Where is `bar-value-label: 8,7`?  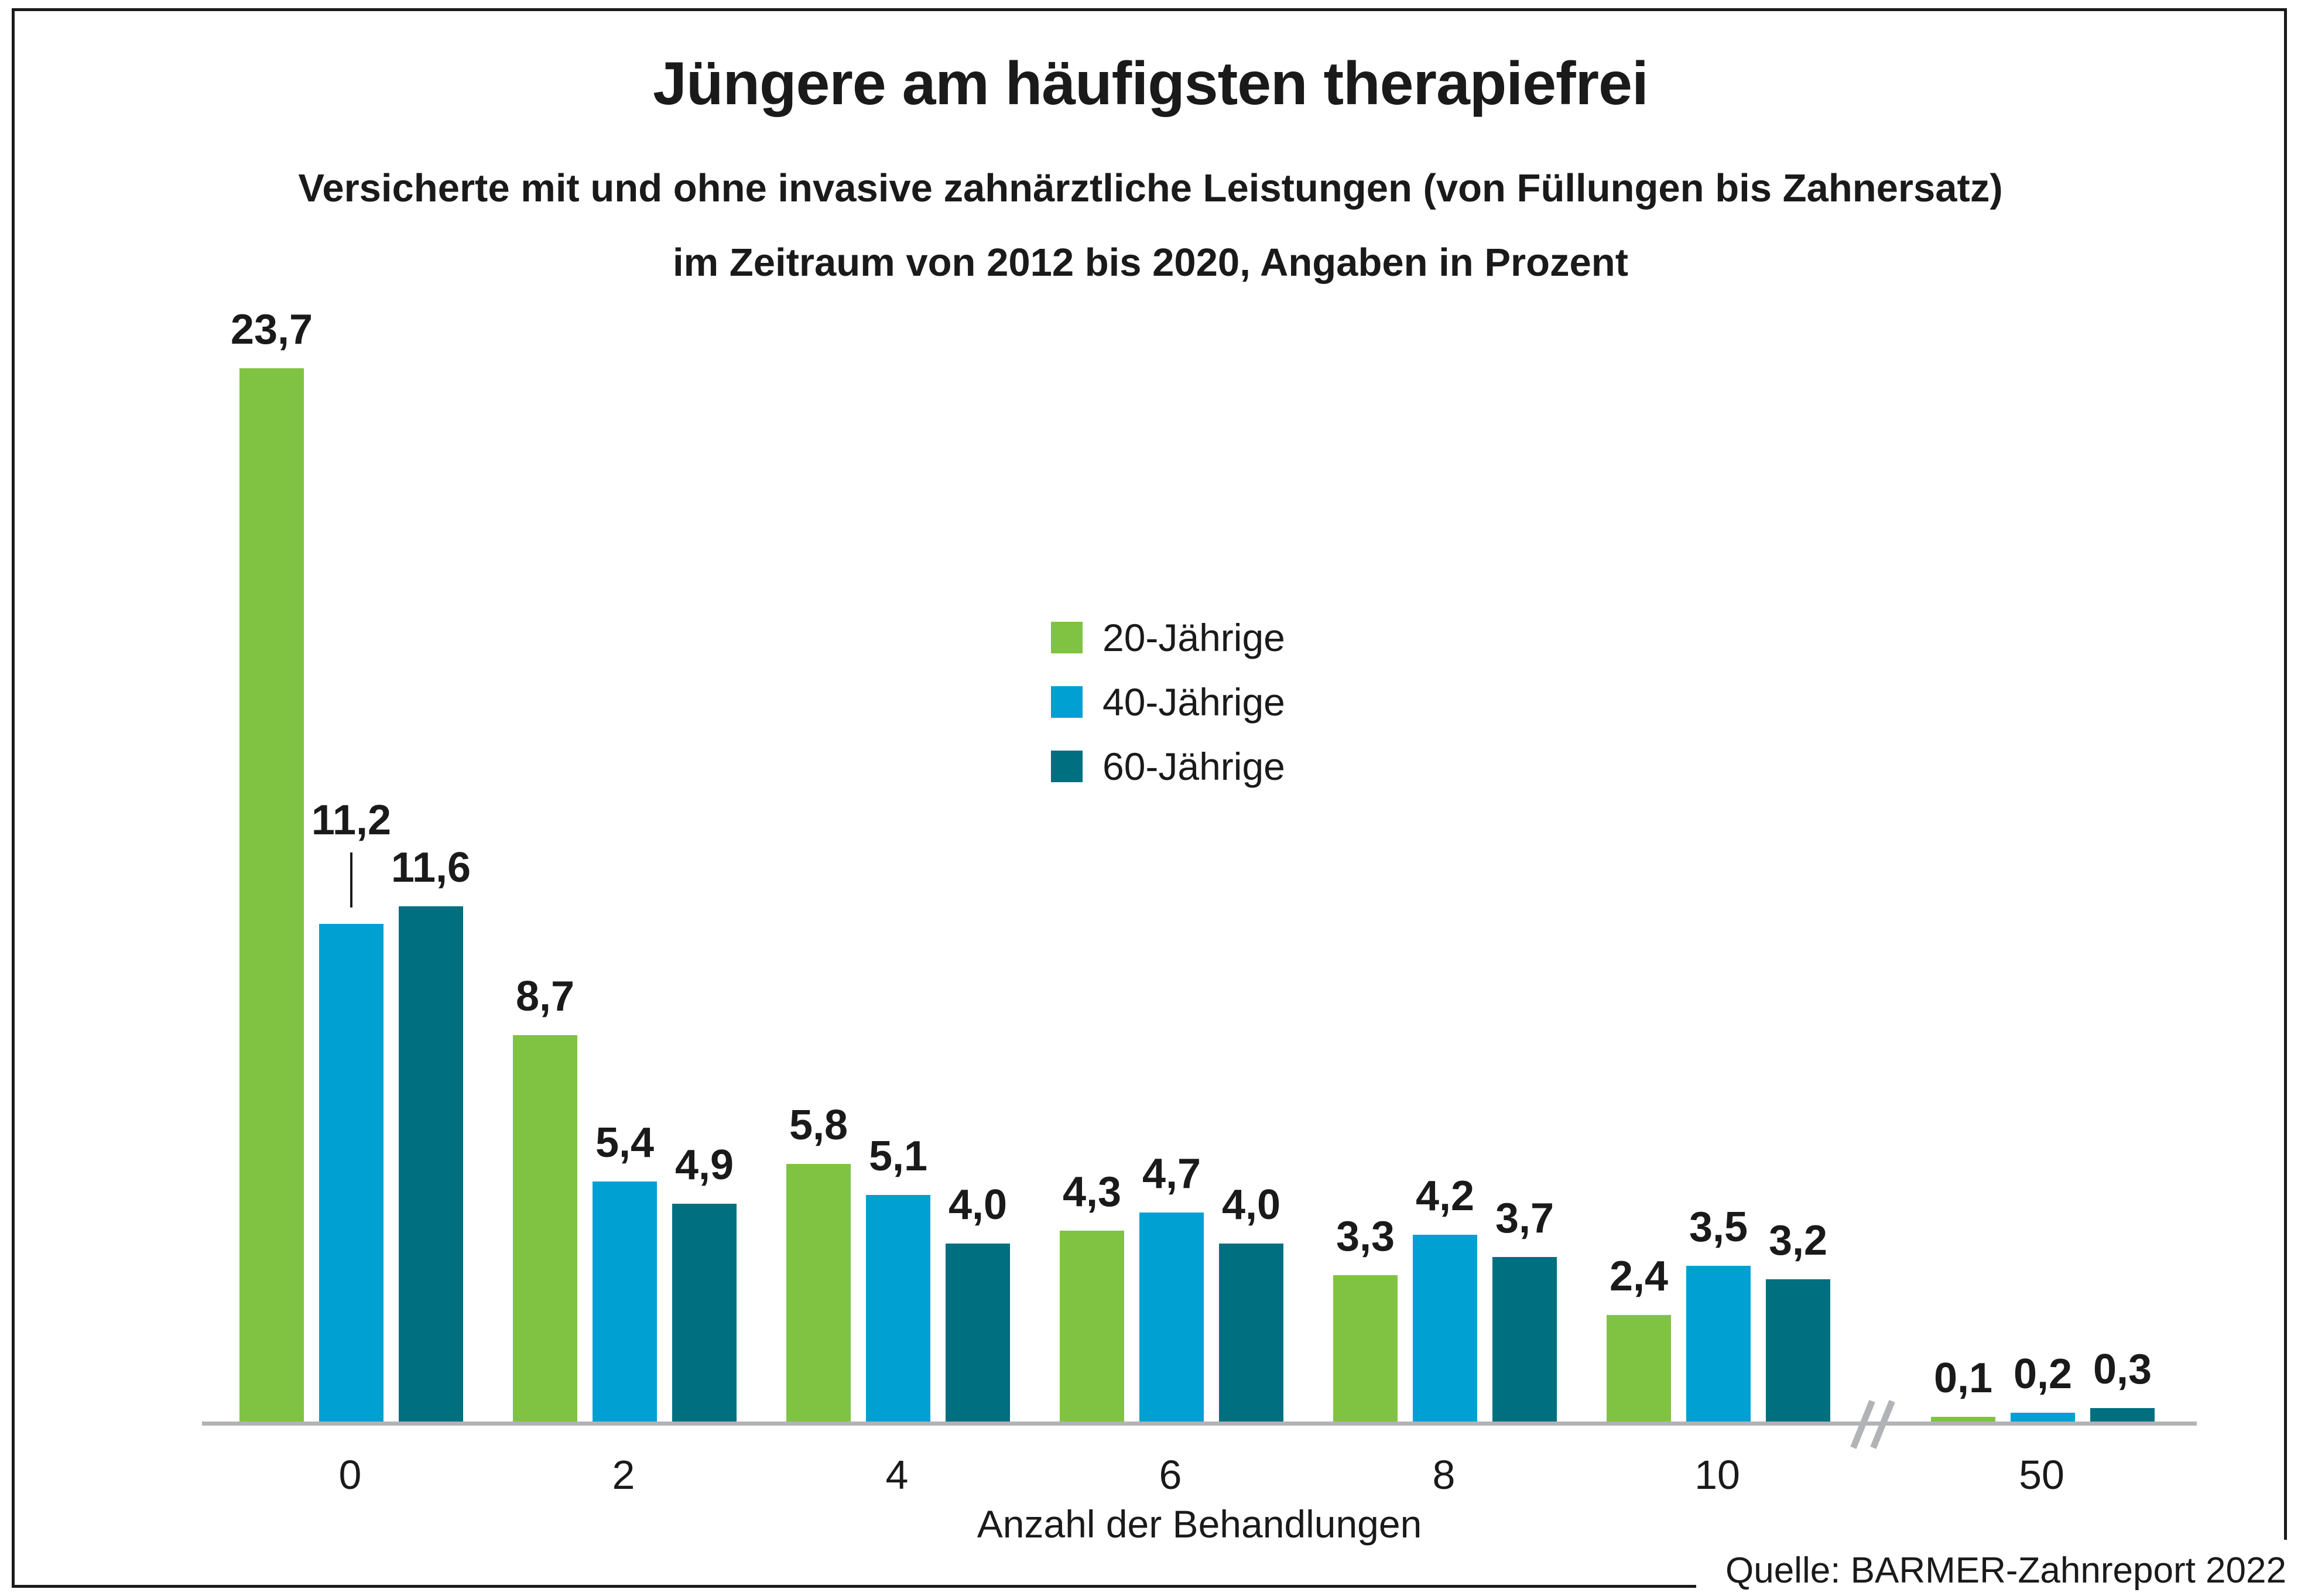 bar-value-label: 8,7 is located at coordinates (545, 996).